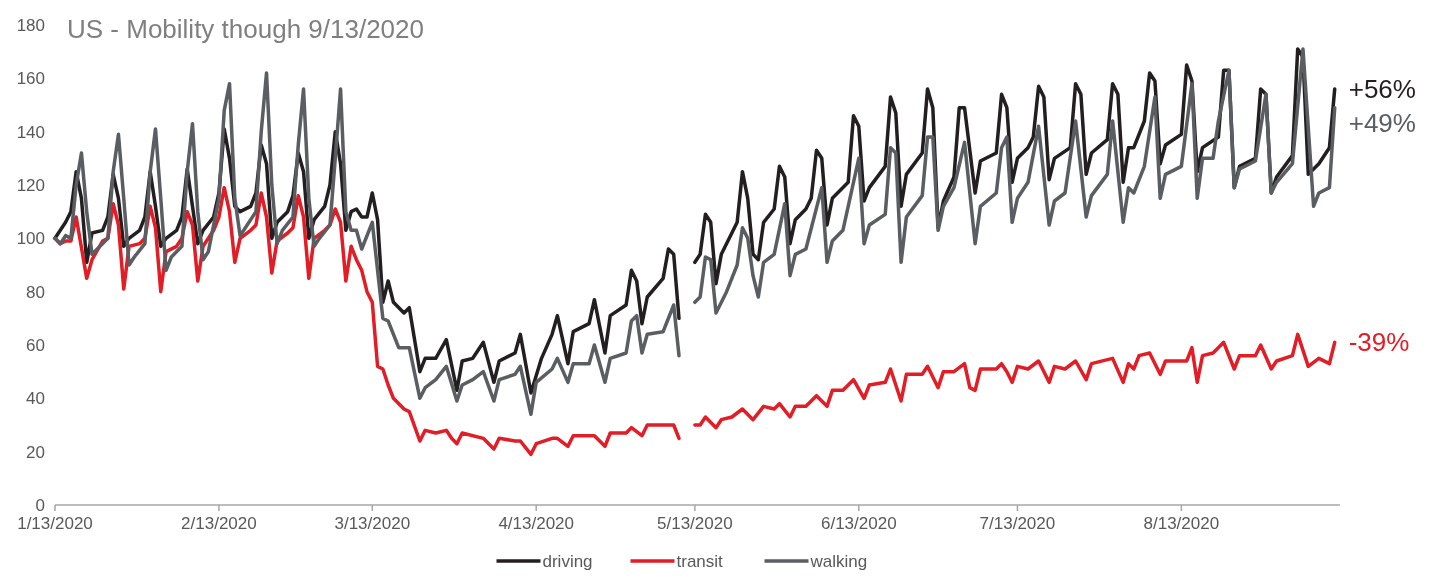 The width and height of the screenshot is (1440, 583). Describe the element at coordinates (536, 523) in the screenshot. I see `x-tick-label: 4/13/2020` at that location.